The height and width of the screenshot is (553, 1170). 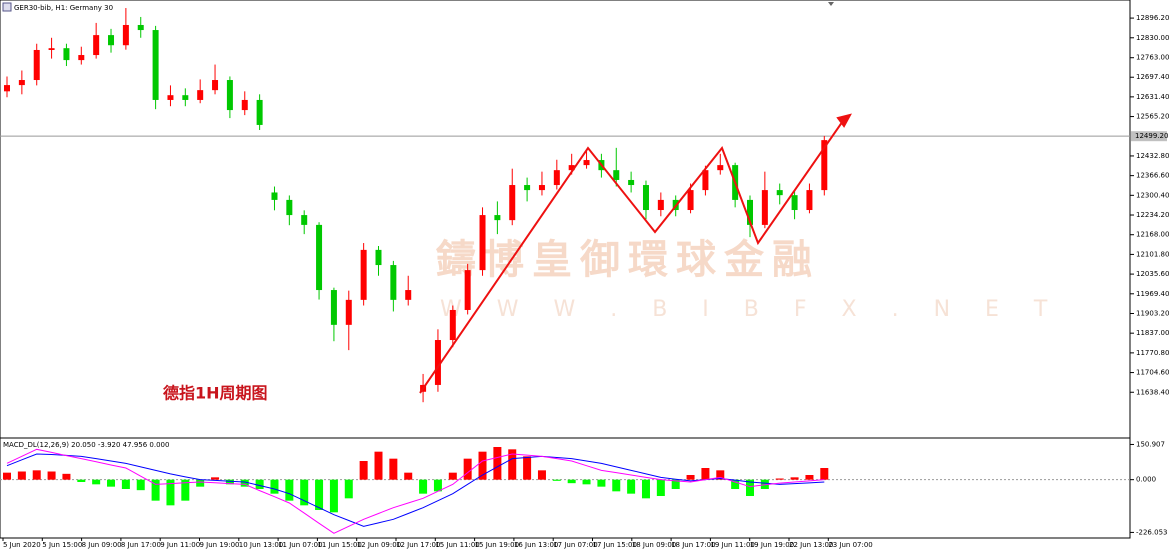 I want to click on x-tick-label: 12 Jun 17:00, so click(x=418, y=545).